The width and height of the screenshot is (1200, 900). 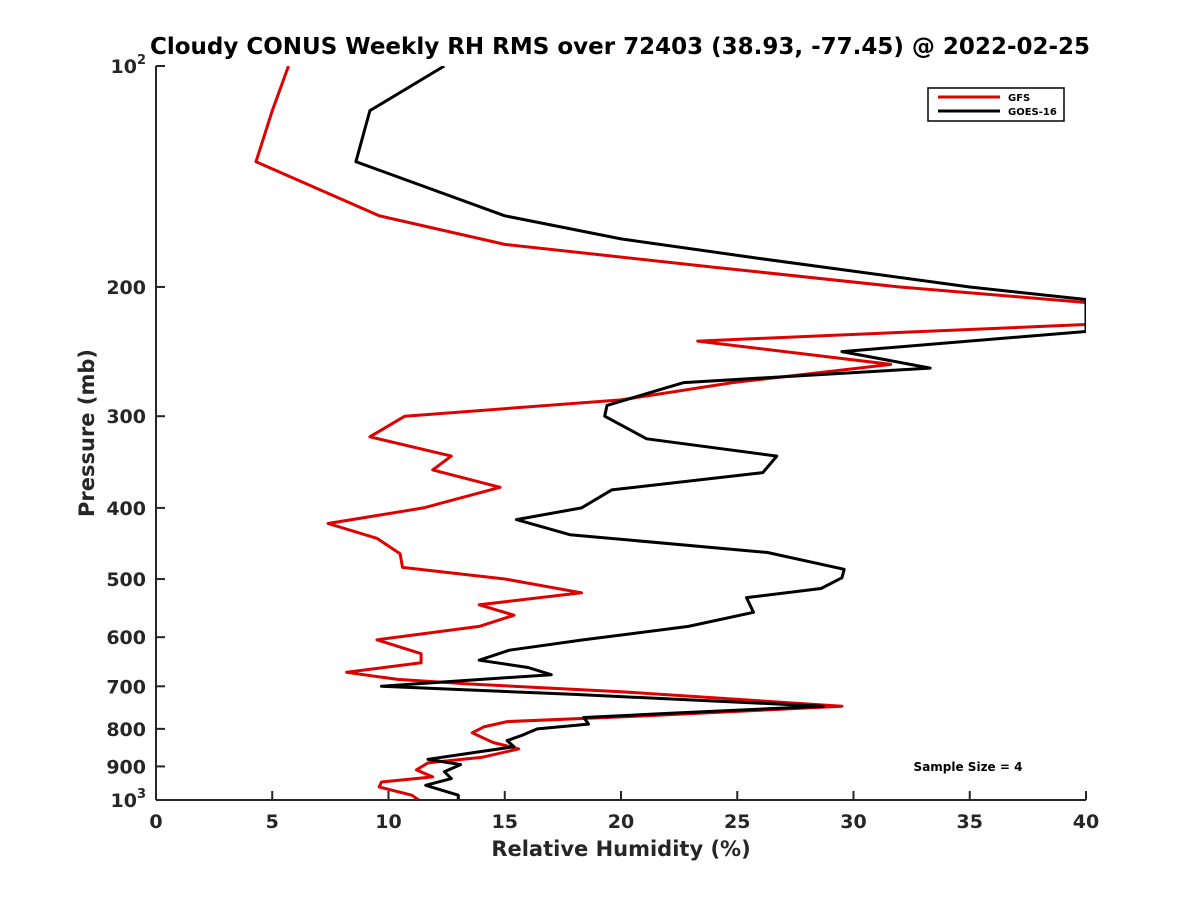 I want to click on y-tick-label: 300, so click(x=126, y=417).